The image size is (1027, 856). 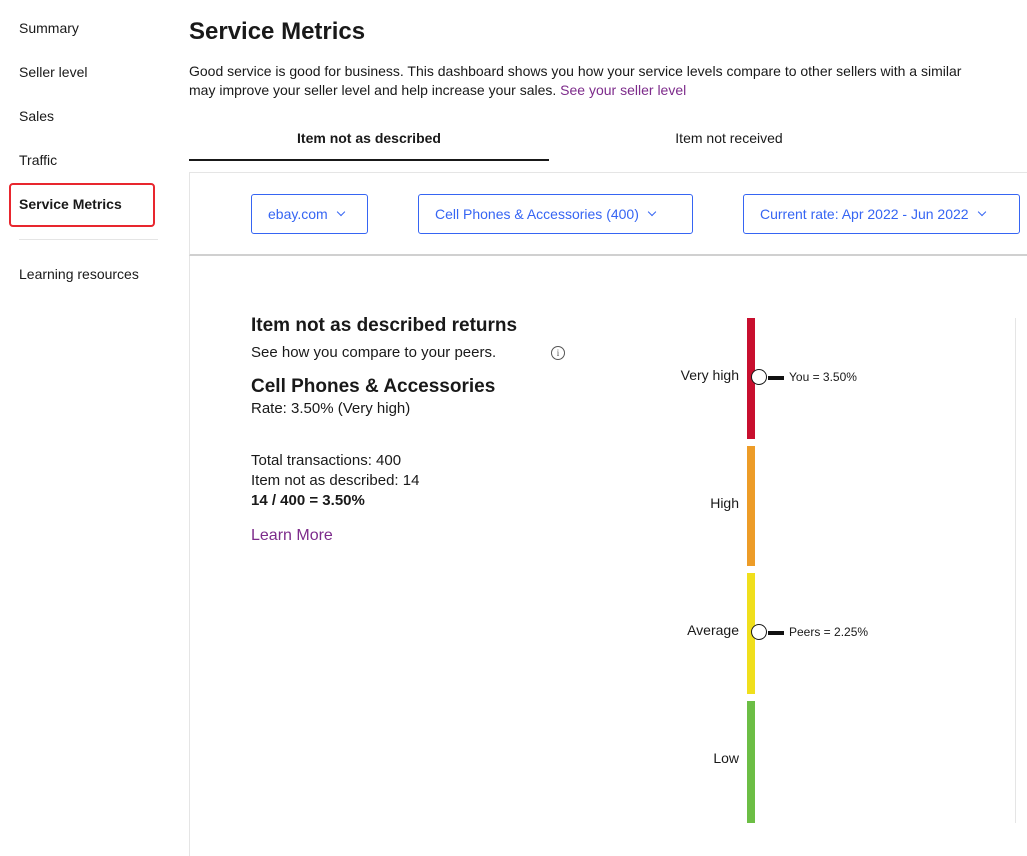 I want to click on metric-title: Item not as described returns, so click(x=384, y=325).